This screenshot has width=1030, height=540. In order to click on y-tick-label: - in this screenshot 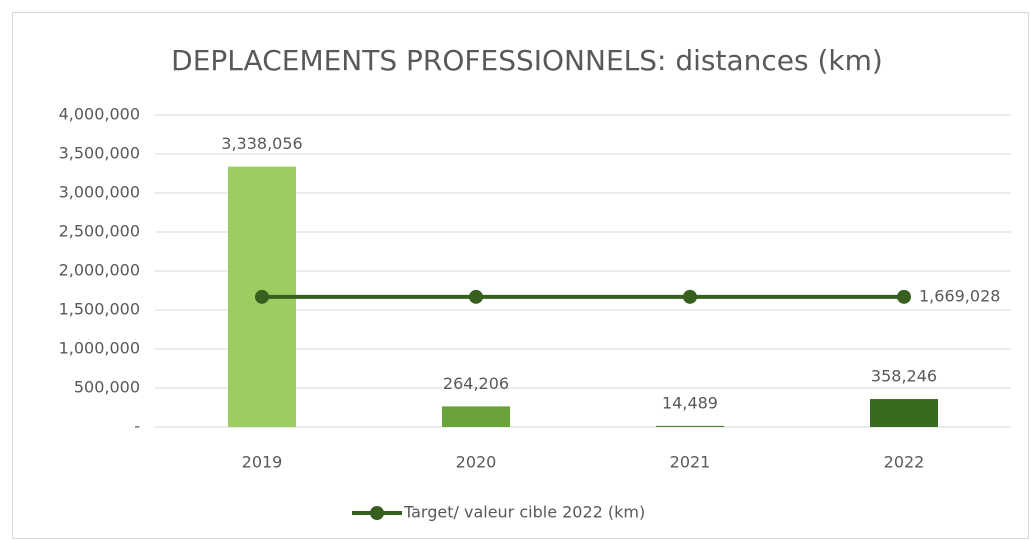, I will do `click(137, 426)`.